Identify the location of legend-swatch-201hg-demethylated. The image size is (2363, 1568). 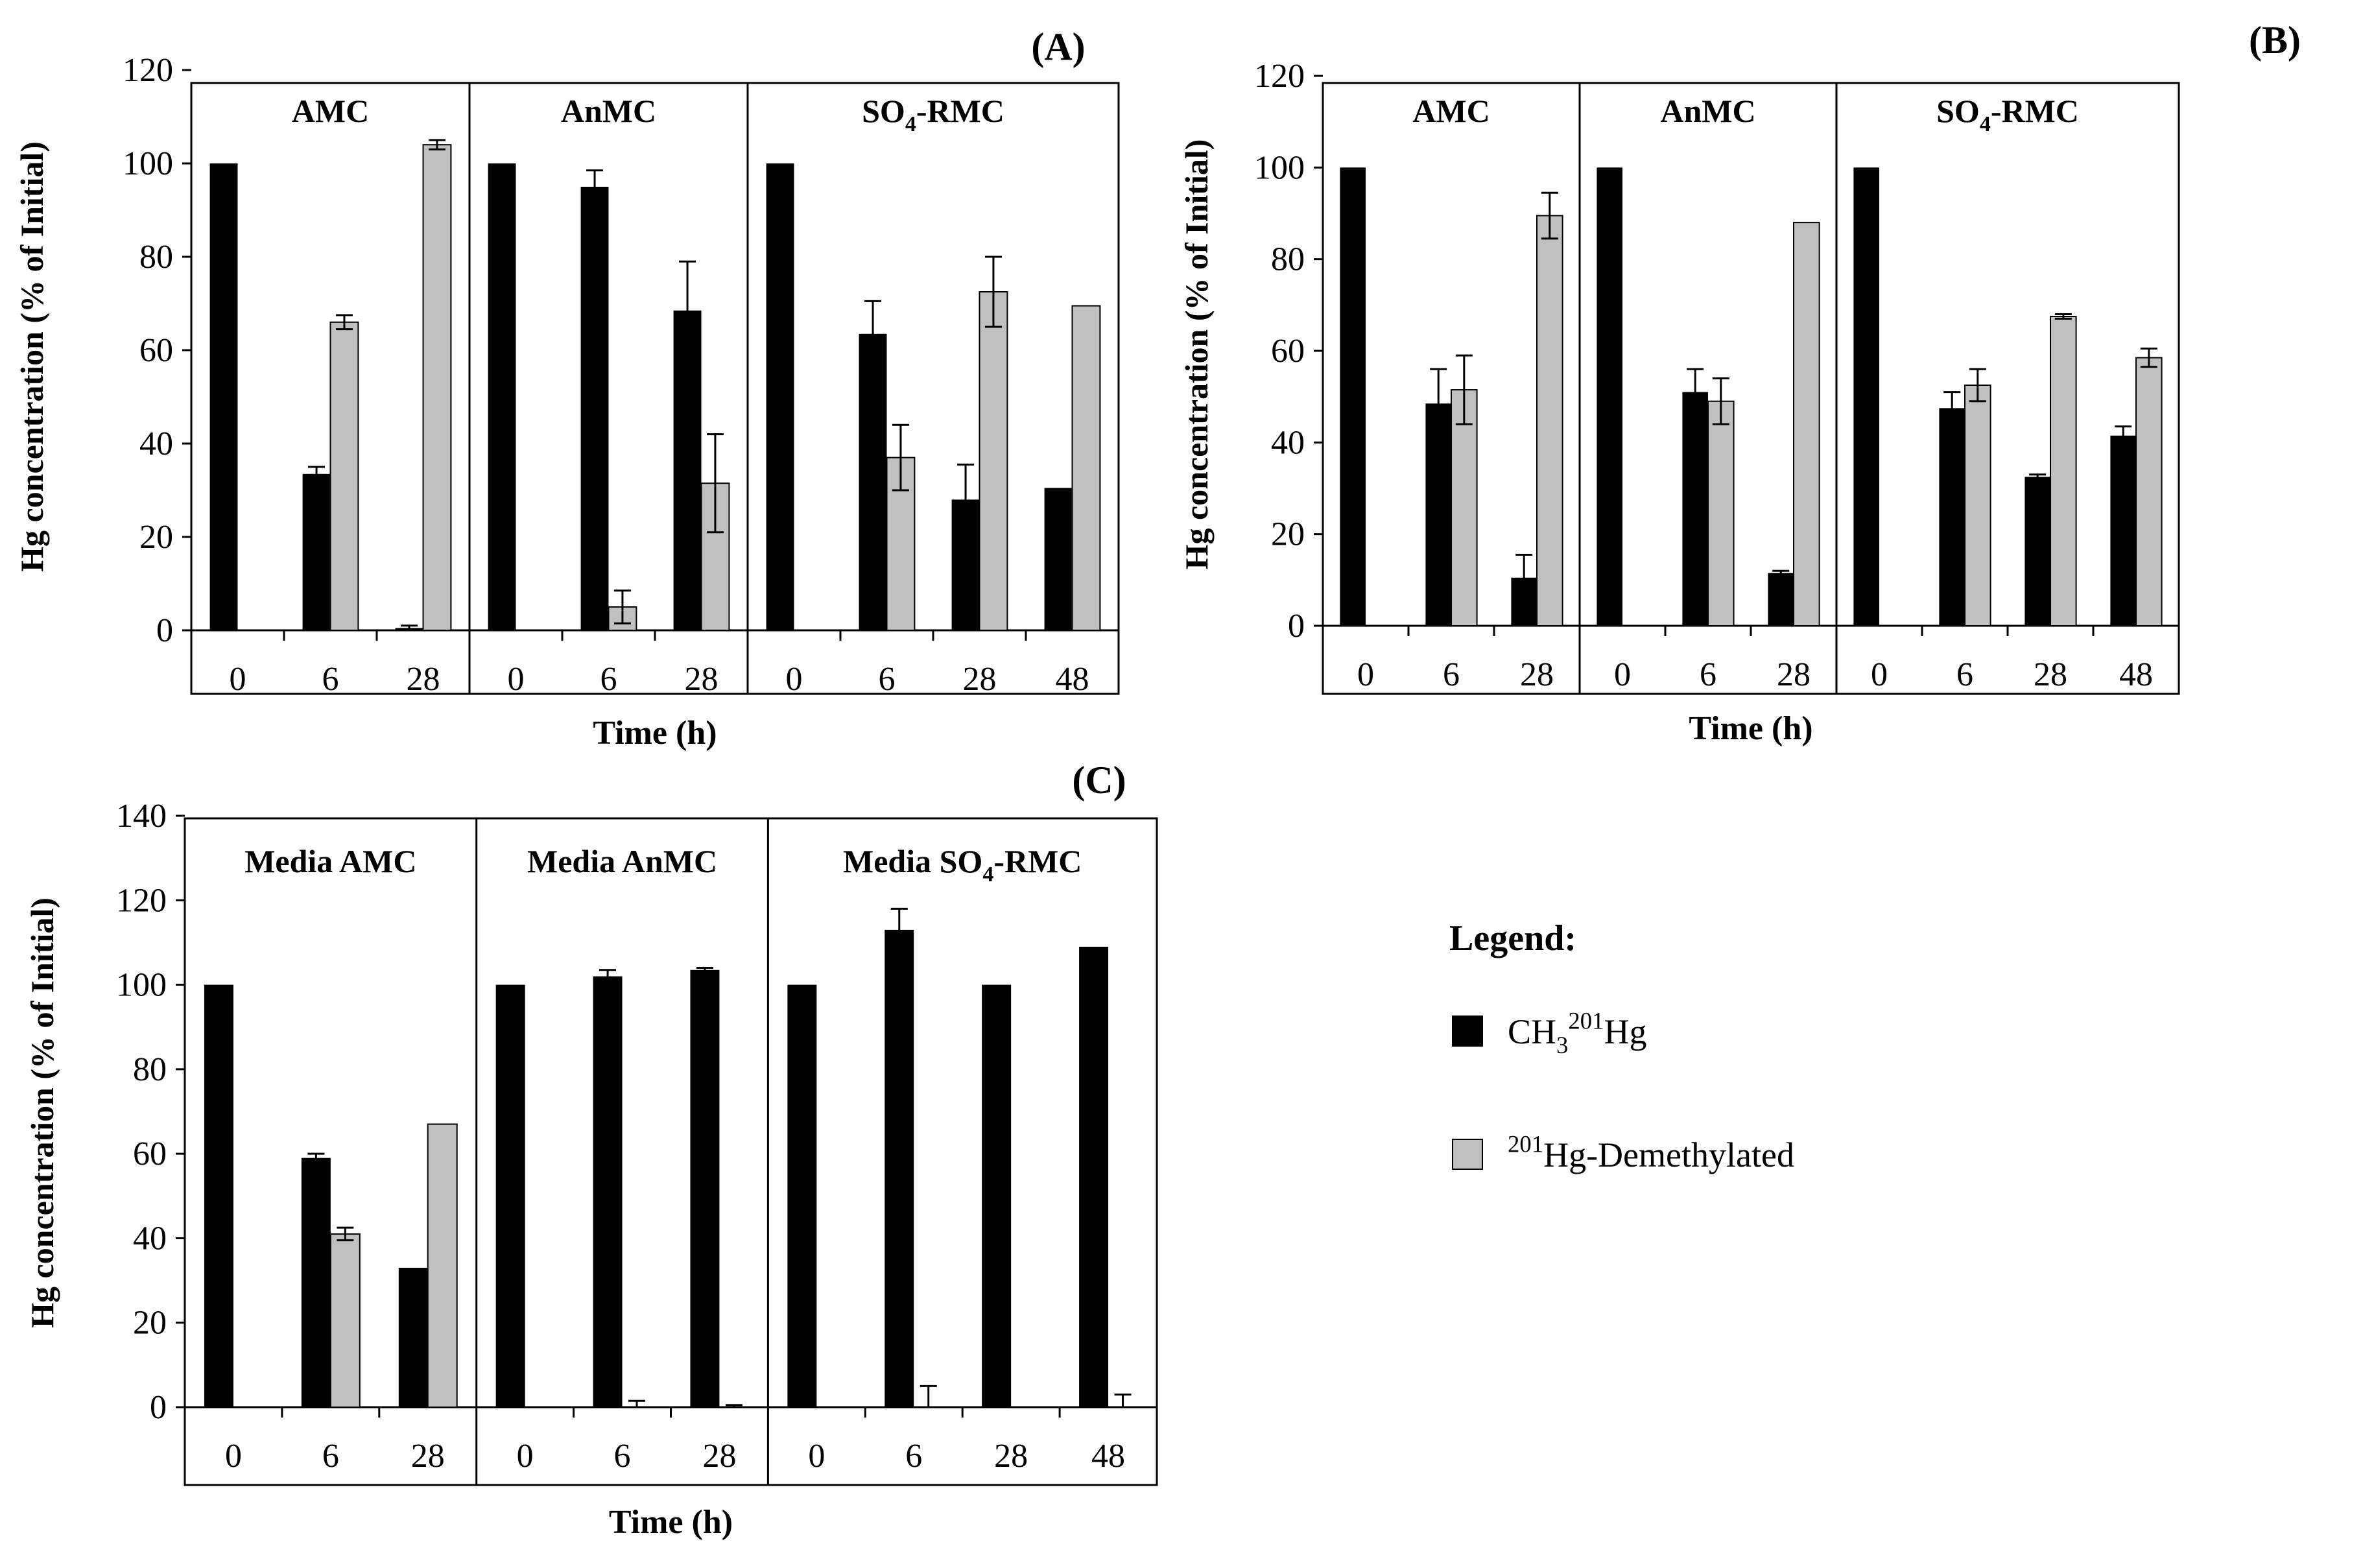
(1467, 1154).